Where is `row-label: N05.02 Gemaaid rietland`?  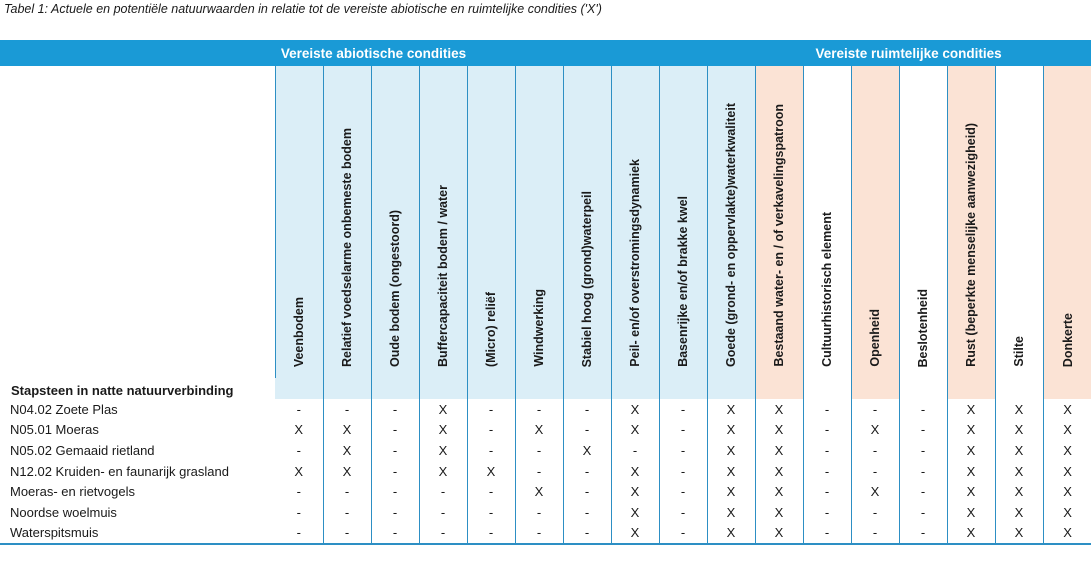 row-label: N05.02 Gemaaid rietland is located at coordinates (82, 450).